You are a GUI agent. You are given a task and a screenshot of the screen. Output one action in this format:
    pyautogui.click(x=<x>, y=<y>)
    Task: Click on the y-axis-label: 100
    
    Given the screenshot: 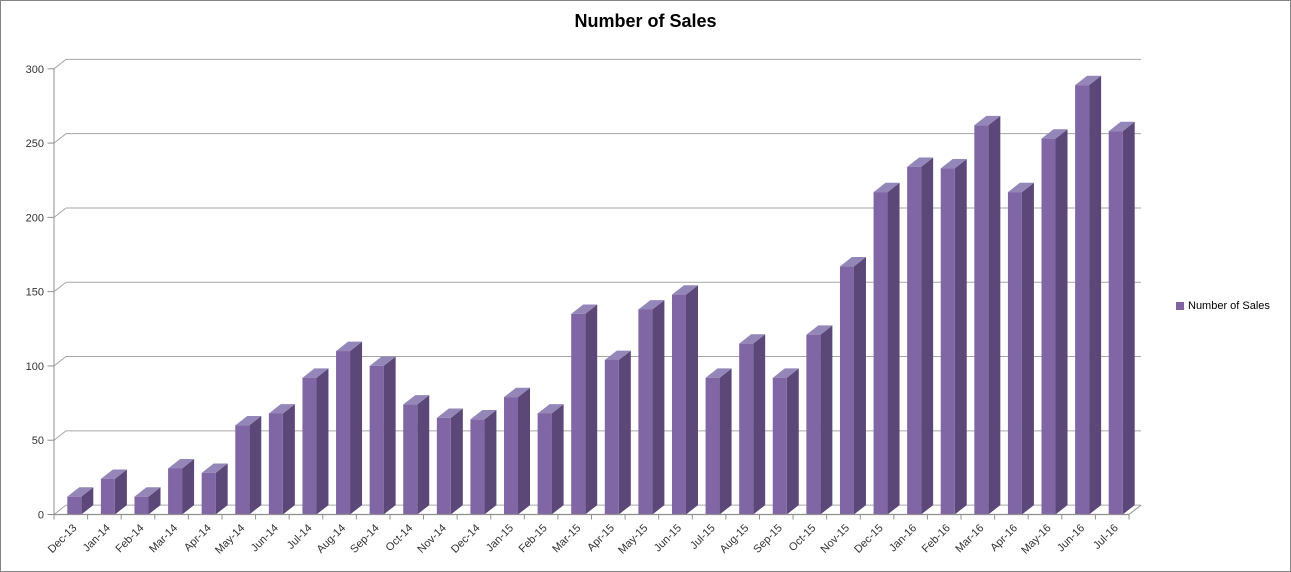 What is the action you would take?
    pyautogui.click(x=35, y=367)
    